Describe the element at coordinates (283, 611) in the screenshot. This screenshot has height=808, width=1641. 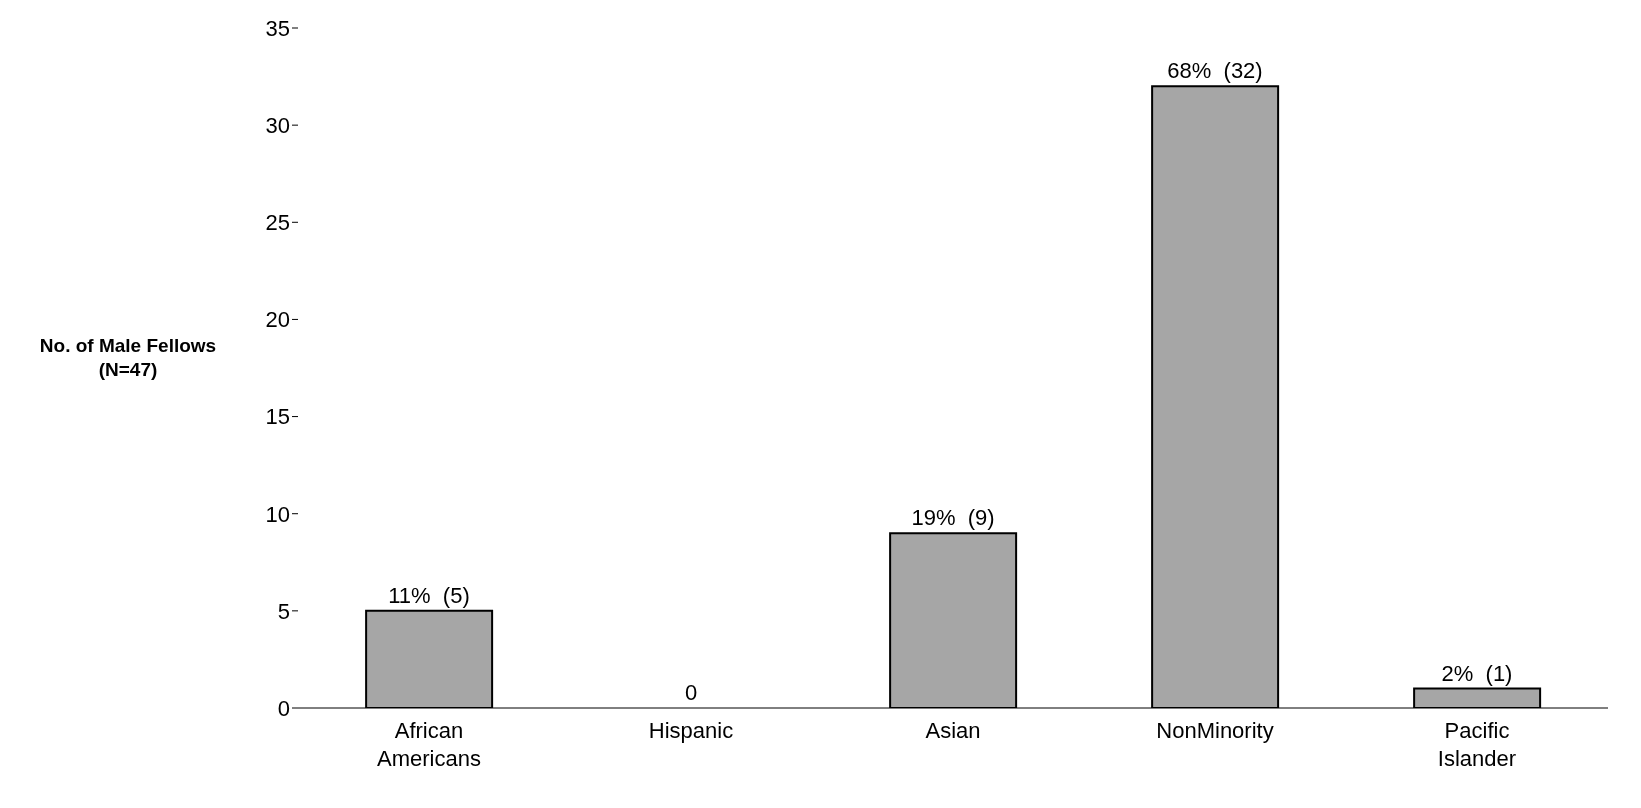
I see `y-tick-label: 5` at that location.